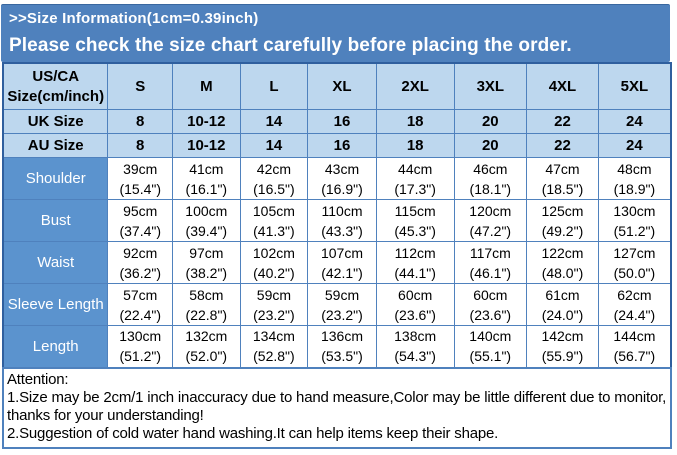 The height and width of the screenshot is (455, 677). Describe the element at coordinates (342, 86) in the screenshot. I see `column-header-cell: XL` at that location.